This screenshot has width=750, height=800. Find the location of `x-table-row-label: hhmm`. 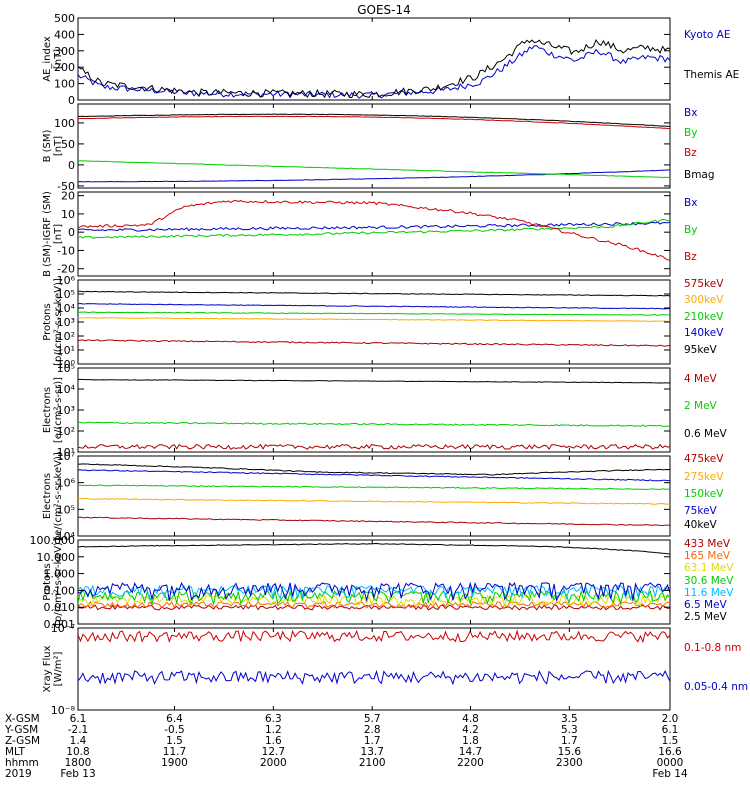

x-table-row-label: hhmm is located at coordinates (22, 763).